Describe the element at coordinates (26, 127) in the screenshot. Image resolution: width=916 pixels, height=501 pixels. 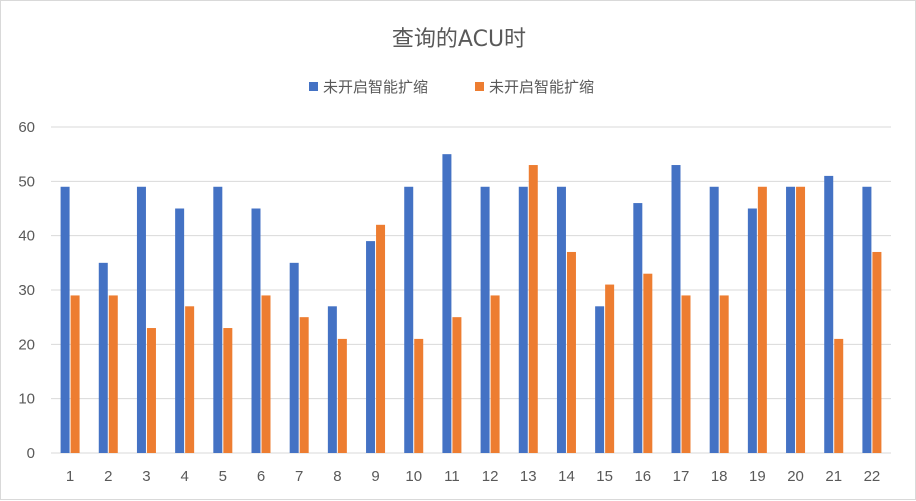
I see `y-tick-label: 60` at that location.